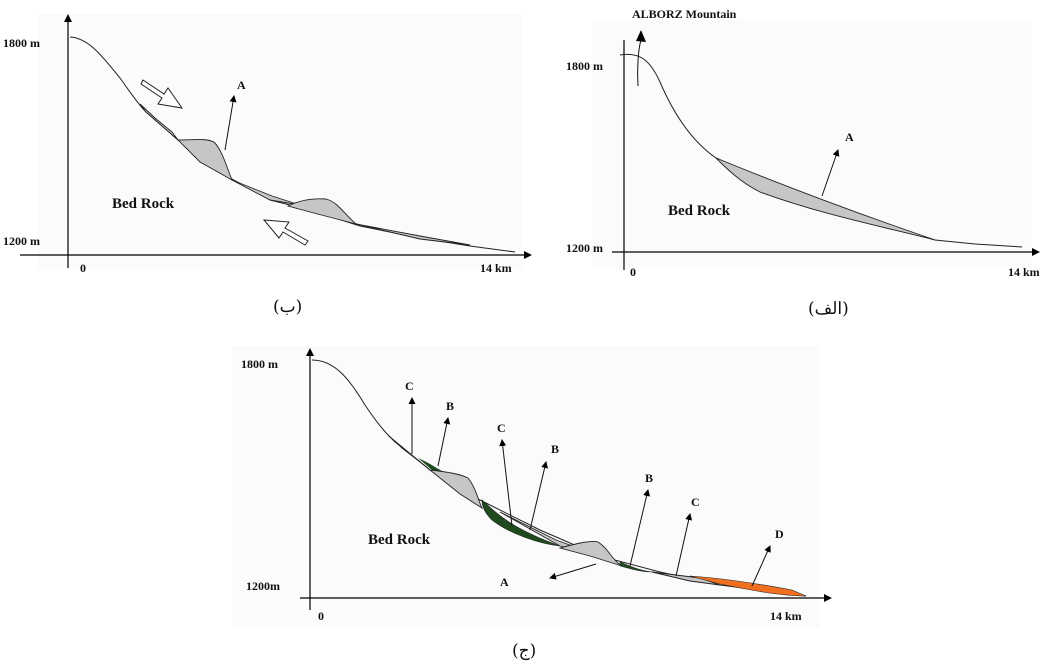 This screenshot has width=1040, height=668. I want to click on panel-jim-pointer-a, so click(573, 571).